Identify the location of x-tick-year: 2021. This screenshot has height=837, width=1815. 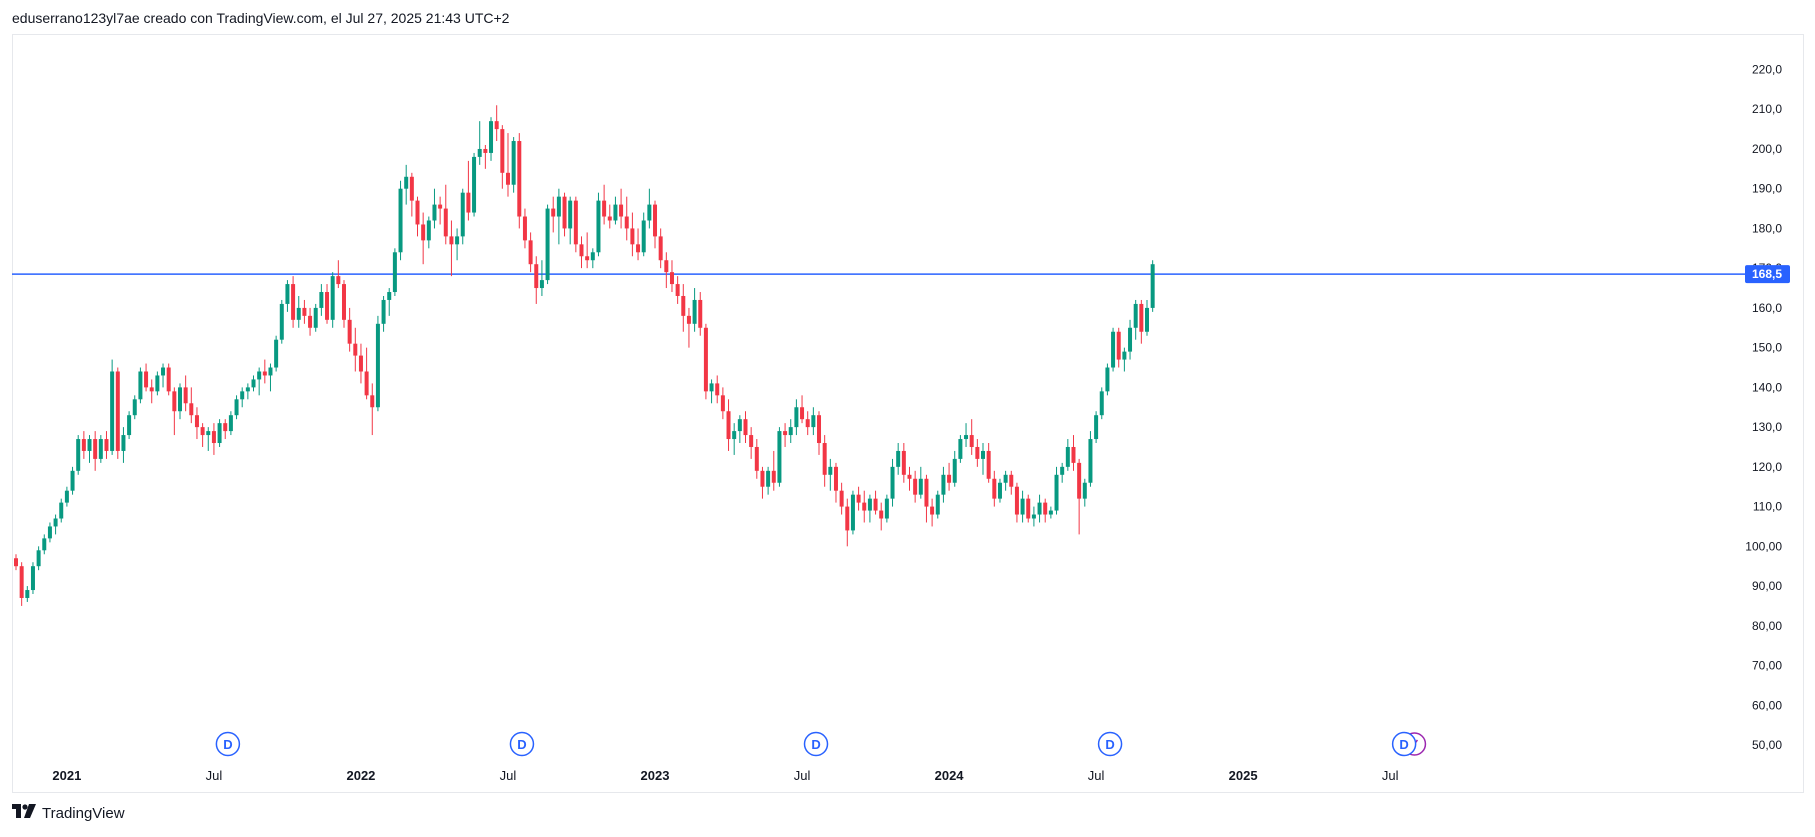
(66, 775).